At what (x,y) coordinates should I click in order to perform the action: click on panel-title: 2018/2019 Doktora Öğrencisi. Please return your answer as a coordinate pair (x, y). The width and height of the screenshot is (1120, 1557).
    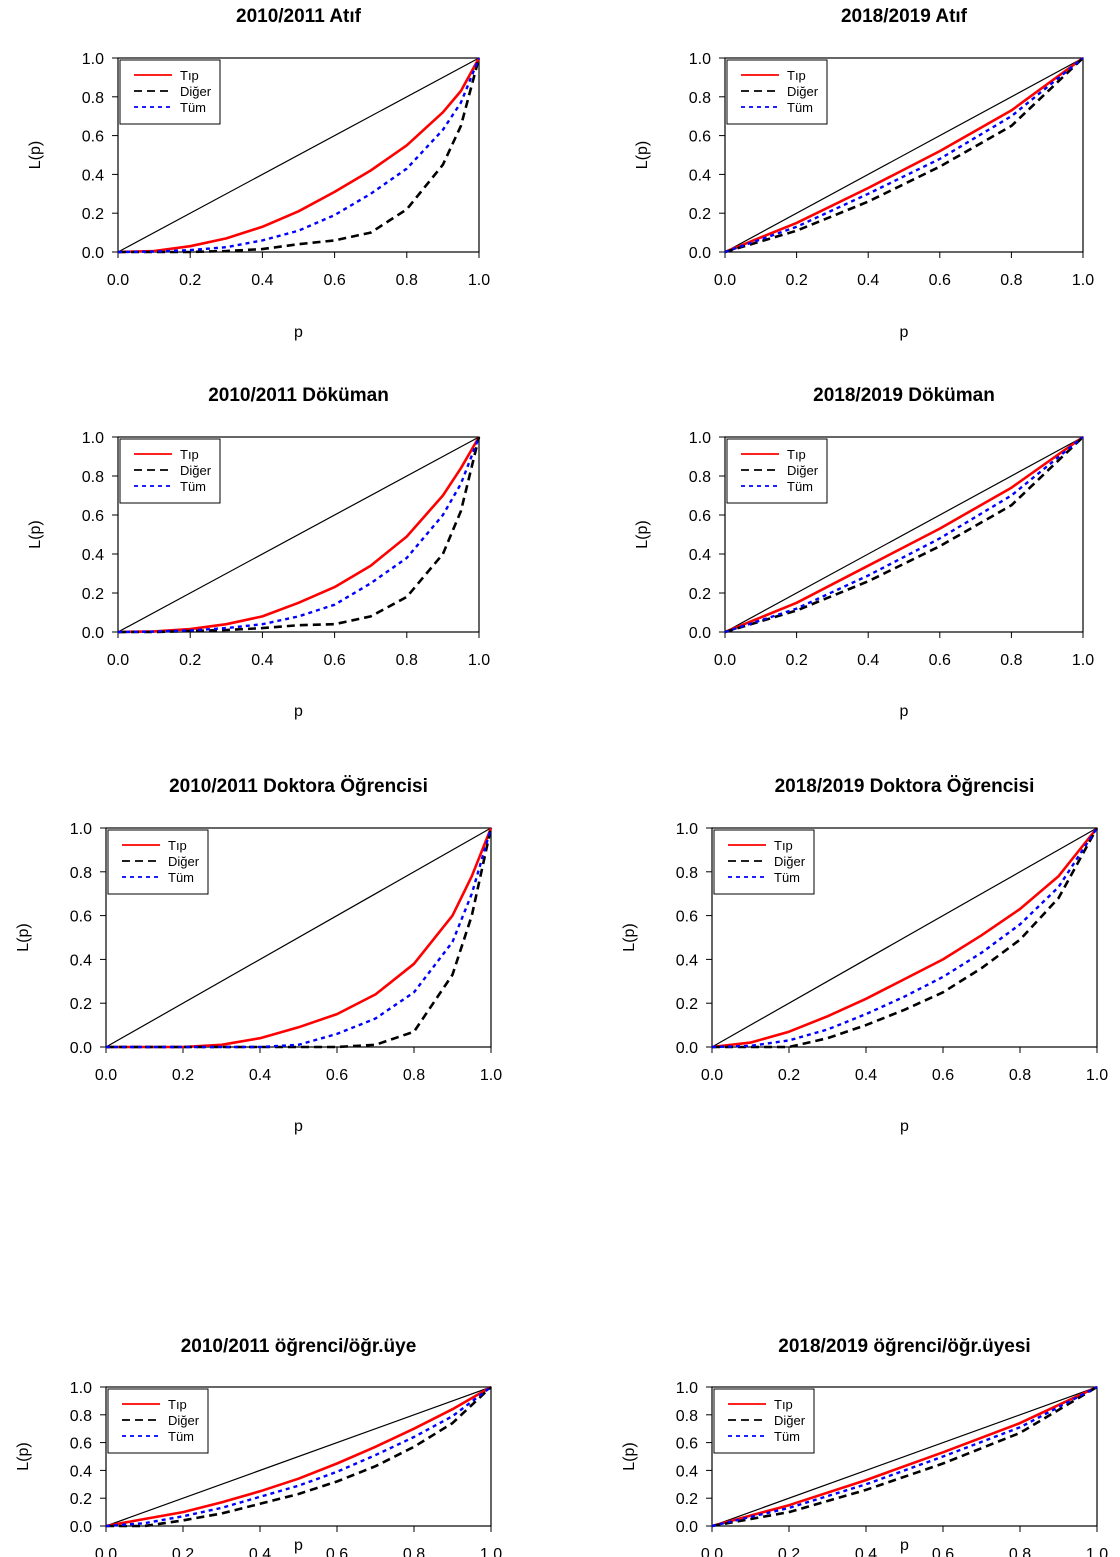
    Looking at the image, I should click on (905, 786).